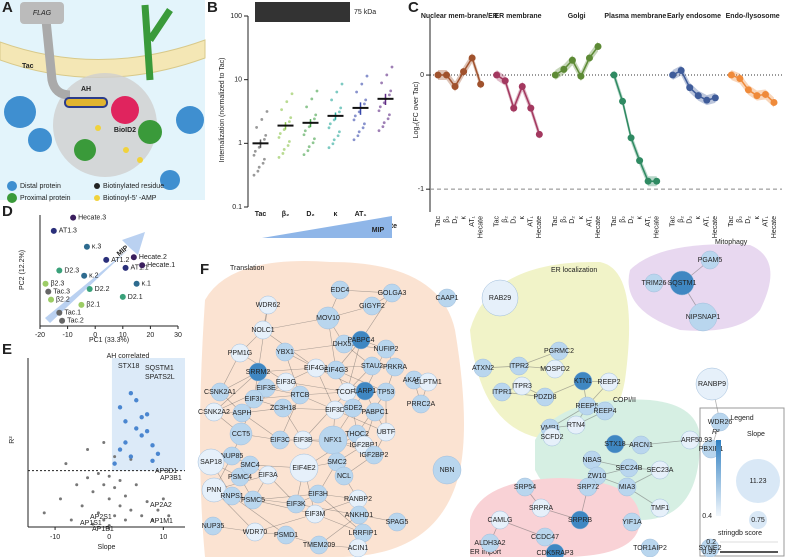 The width and height of the screenshot is (785, 557). What do you see at coordinates (285, 352) in the screenshot?
I see `node-label: YBX1` at bounding box center [285, 352].